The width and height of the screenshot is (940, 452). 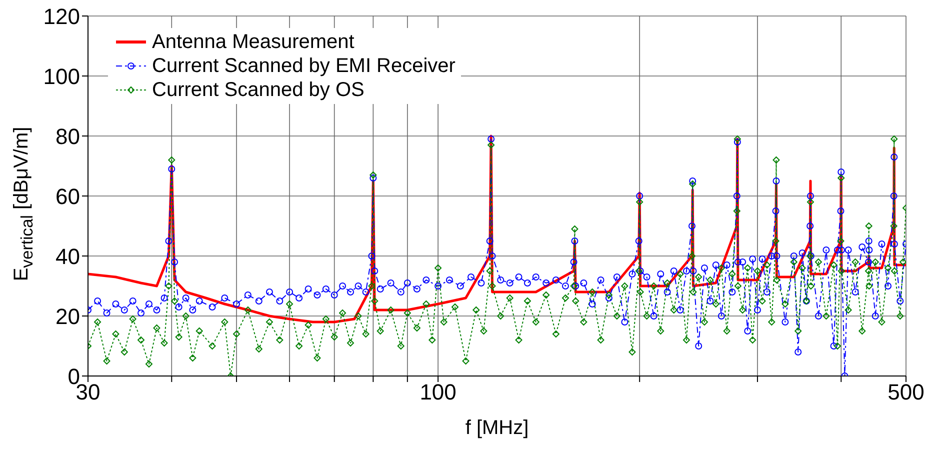 What do you see at coordinates (68, 316) in the screenshot?
I see `y-tick-label: 20` at bounding box center [68, 316].